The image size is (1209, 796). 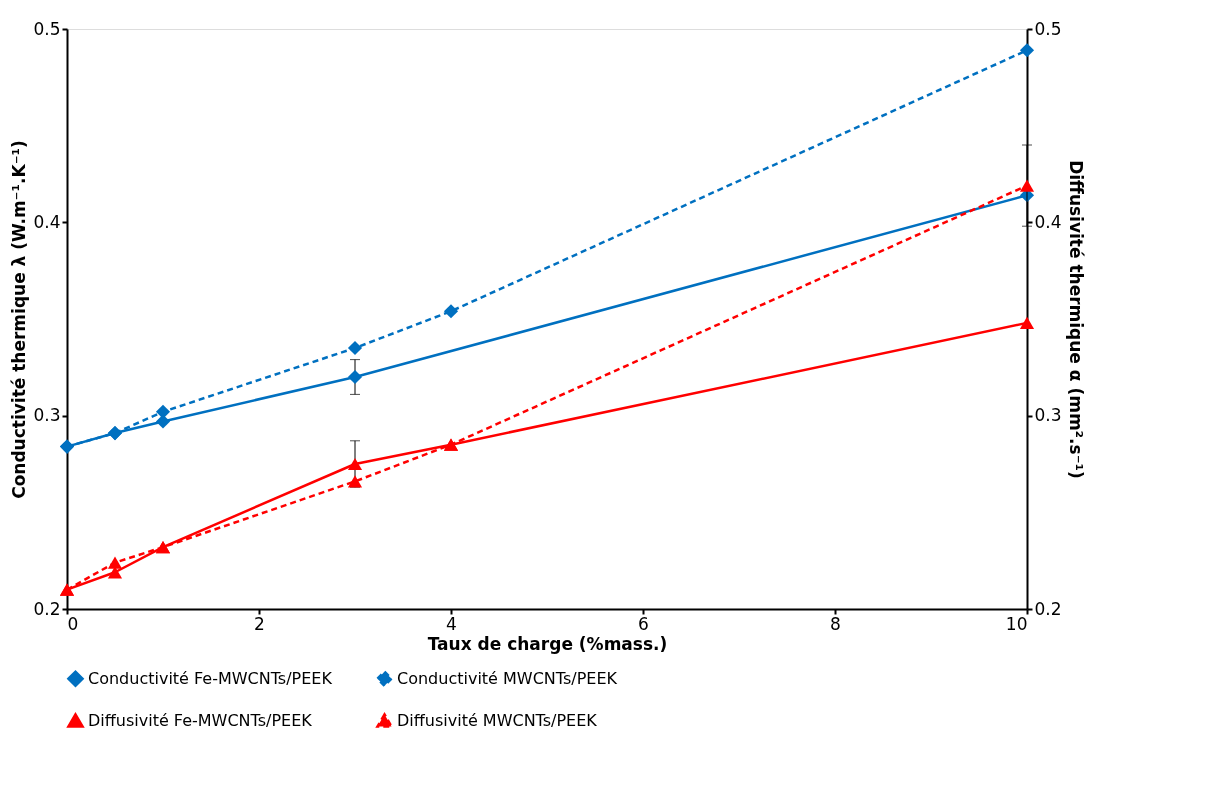 I want to click on x-axis-title: Taux de charge (%mass.), so click(x=547, y=643).